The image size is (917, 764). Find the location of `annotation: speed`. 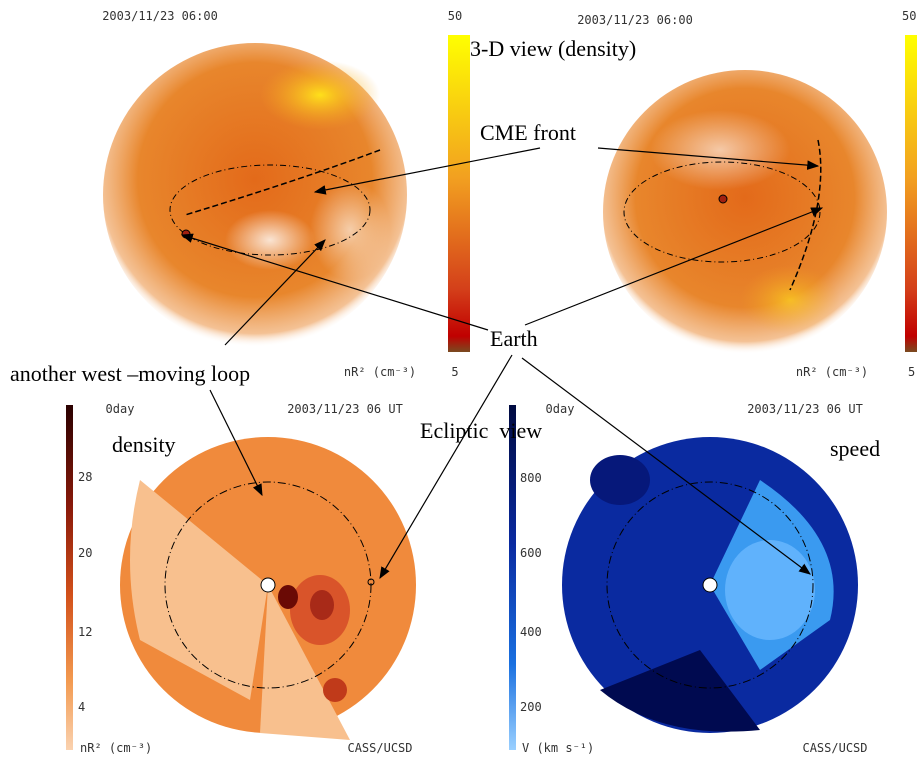

annotation: speed is located at coordinates (855, 448).